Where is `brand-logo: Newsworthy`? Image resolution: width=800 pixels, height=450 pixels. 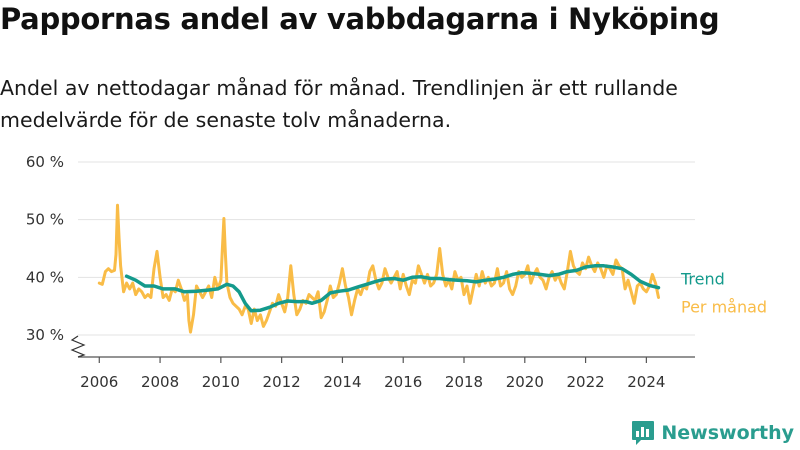
brand-logo: Newsworthy is located at coordinates (712, 433).